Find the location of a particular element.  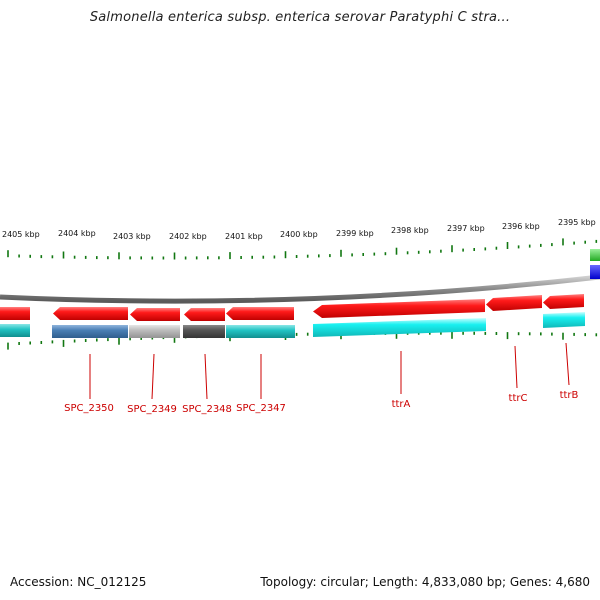

forward-strand-genes is located at coordinates (292, 307).